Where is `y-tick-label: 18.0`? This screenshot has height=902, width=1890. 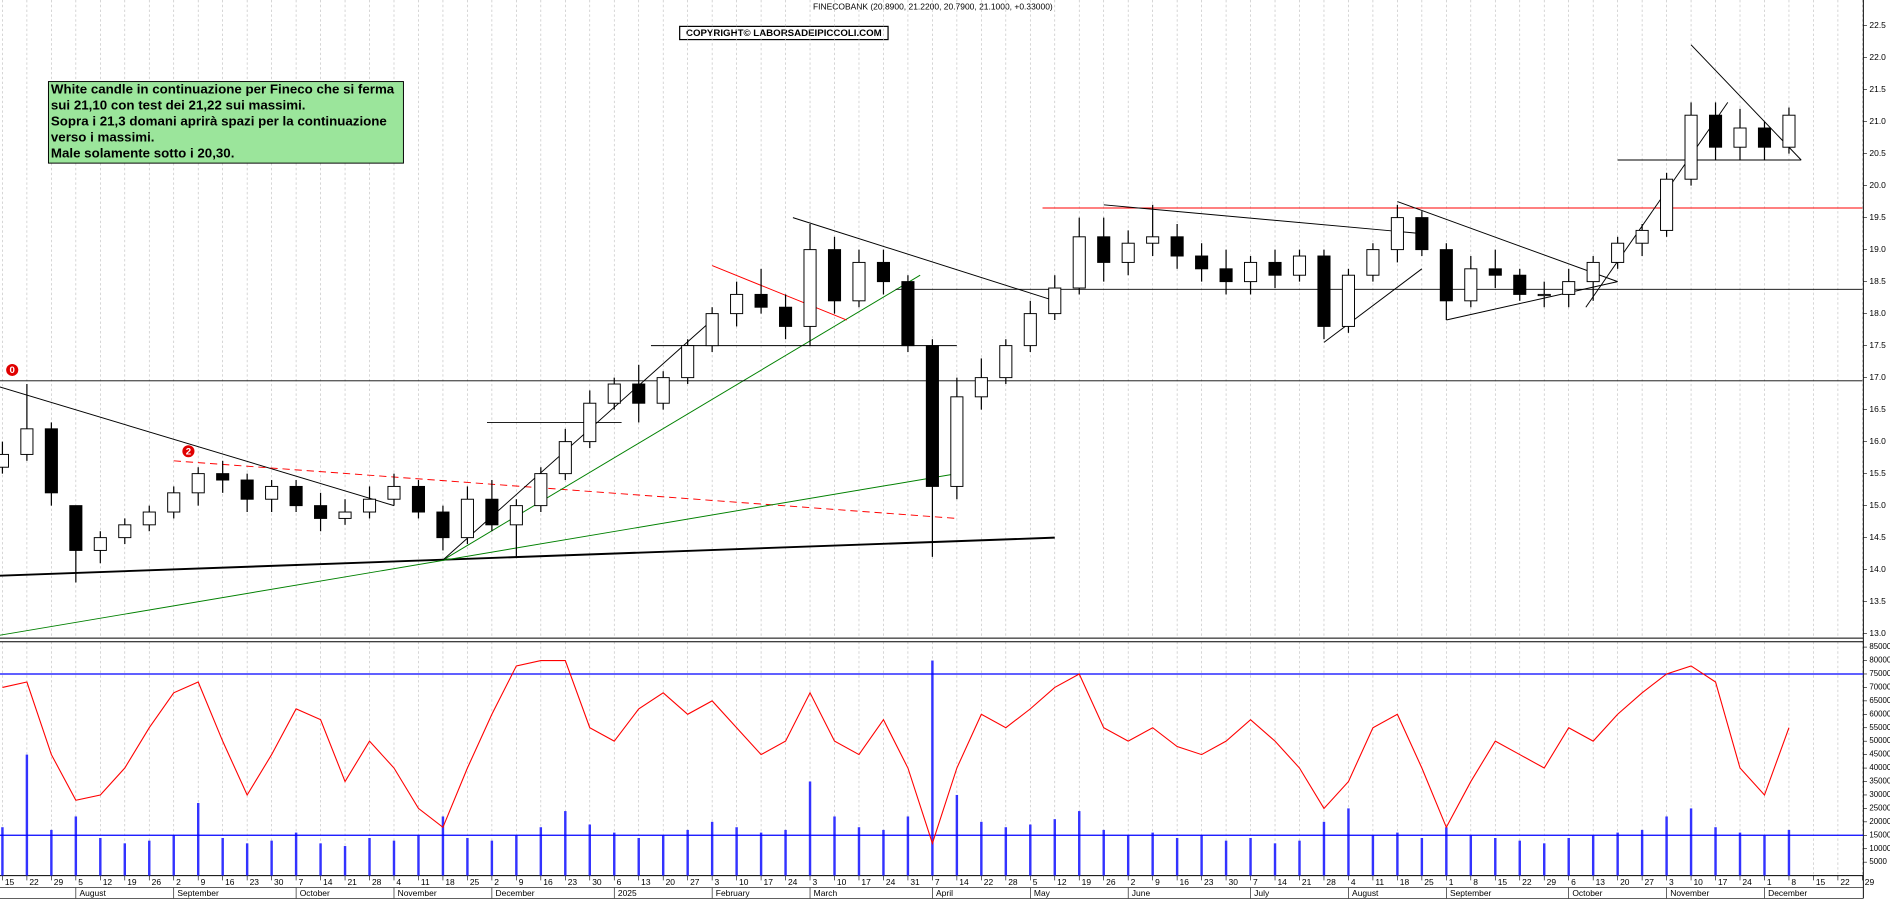
y-tick-label: 18.0 is located at coordinates (1877, 313).